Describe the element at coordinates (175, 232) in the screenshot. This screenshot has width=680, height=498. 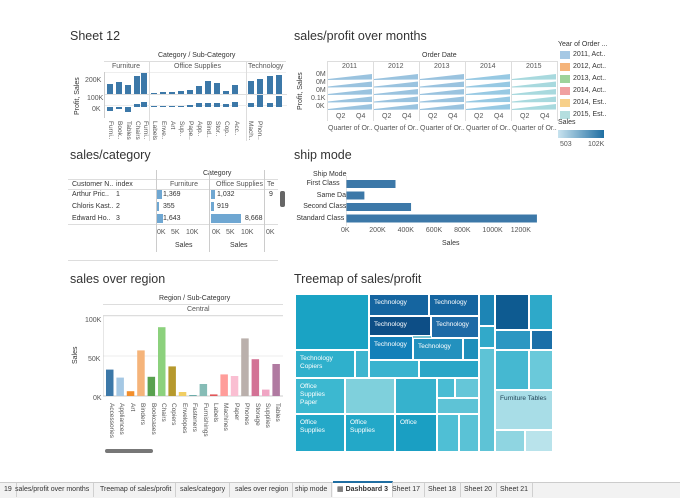
I see `salescategory-tick: 5K` at that location.